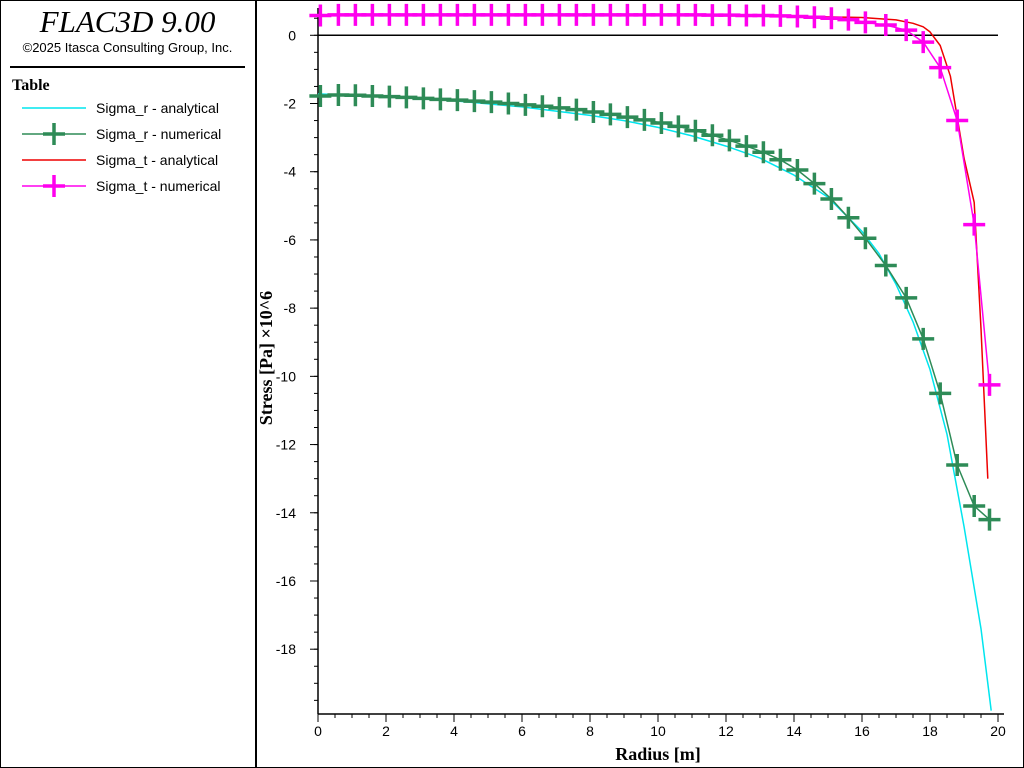 The width and height of the screenshot is (1024, 768). I want to click on x-tick-label: 12, so click(726, 731).